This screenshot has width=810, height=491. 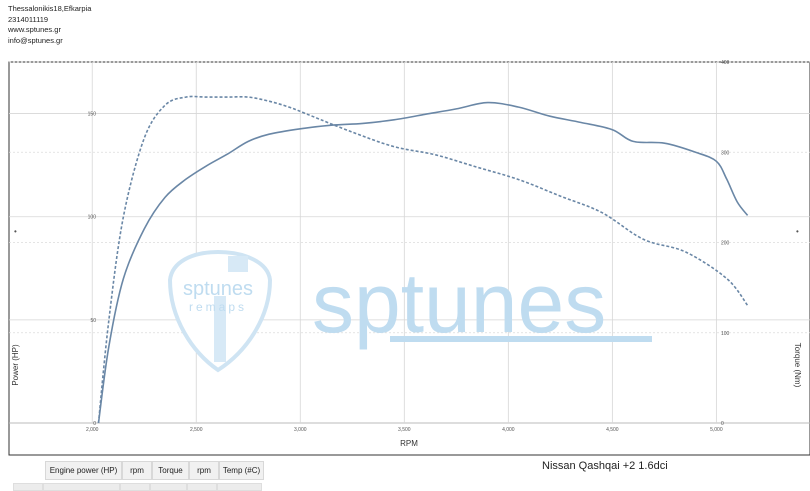 I want to click on x-tick-label: 4,500, so click(x=612, y=430).